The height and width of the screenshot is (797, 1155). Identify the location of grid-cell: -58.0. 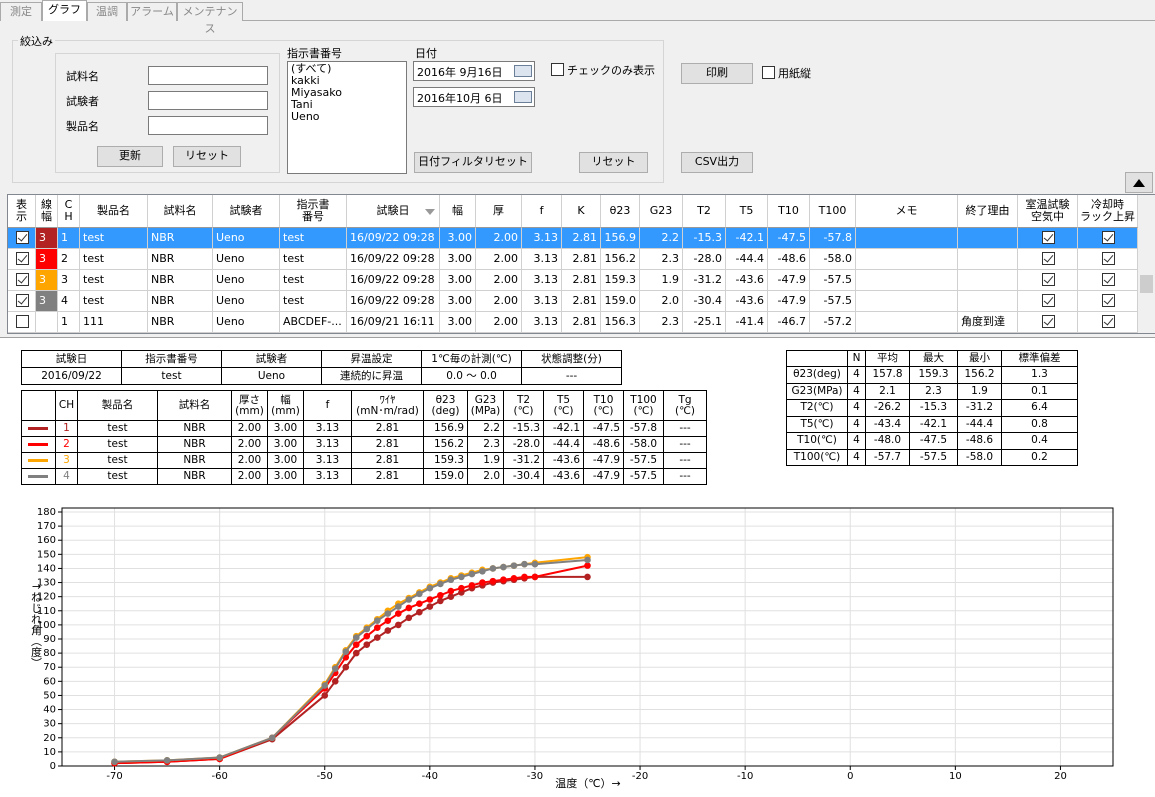
(833, 259).